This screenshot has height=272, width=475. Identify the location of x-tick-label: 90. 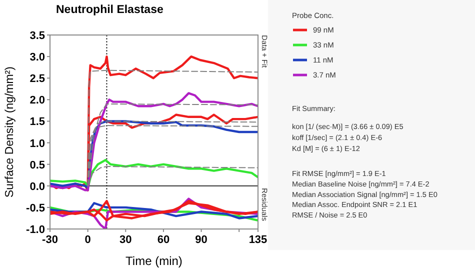
(201, 240).